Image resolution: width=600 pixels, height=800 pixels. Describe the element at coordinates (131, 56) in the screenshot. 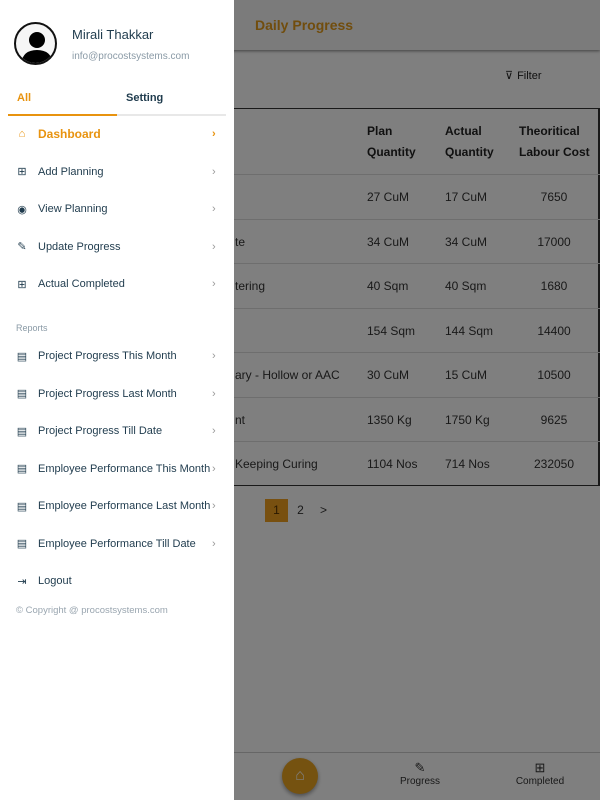

I see `user-email: info@procostsystems.com` at that location.